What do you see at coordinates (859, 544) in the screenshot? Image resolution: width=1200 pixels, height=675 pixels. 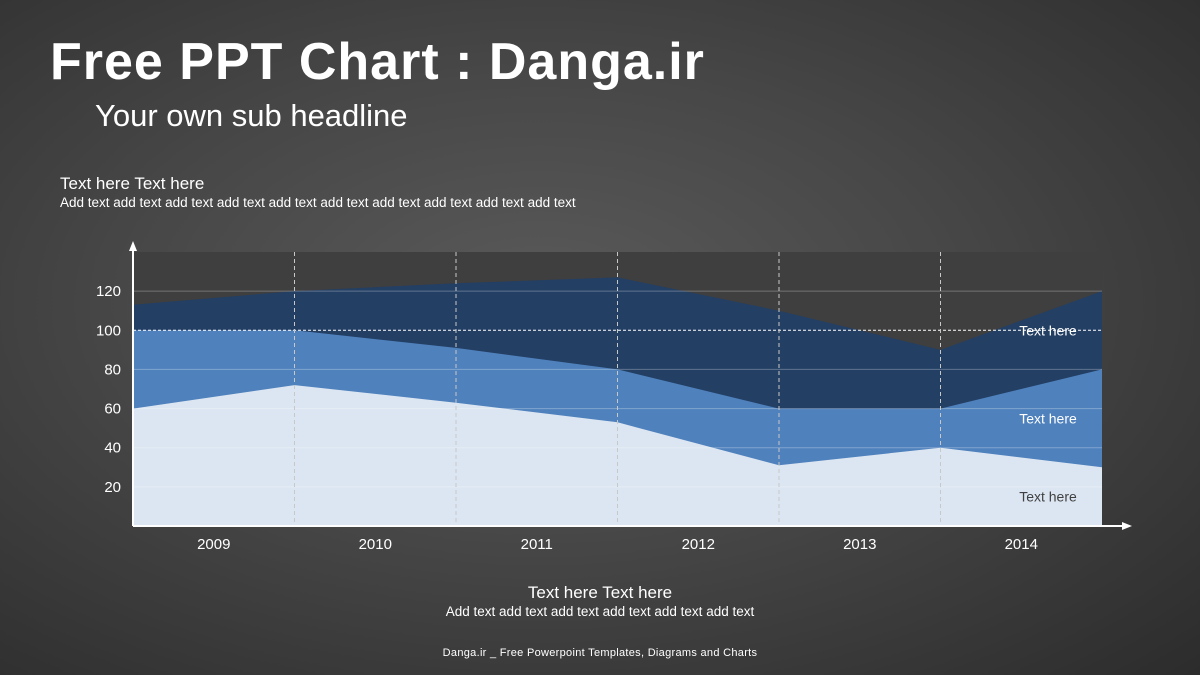 I see `x-tick-label: 2013` at bounding box center [859, 544].